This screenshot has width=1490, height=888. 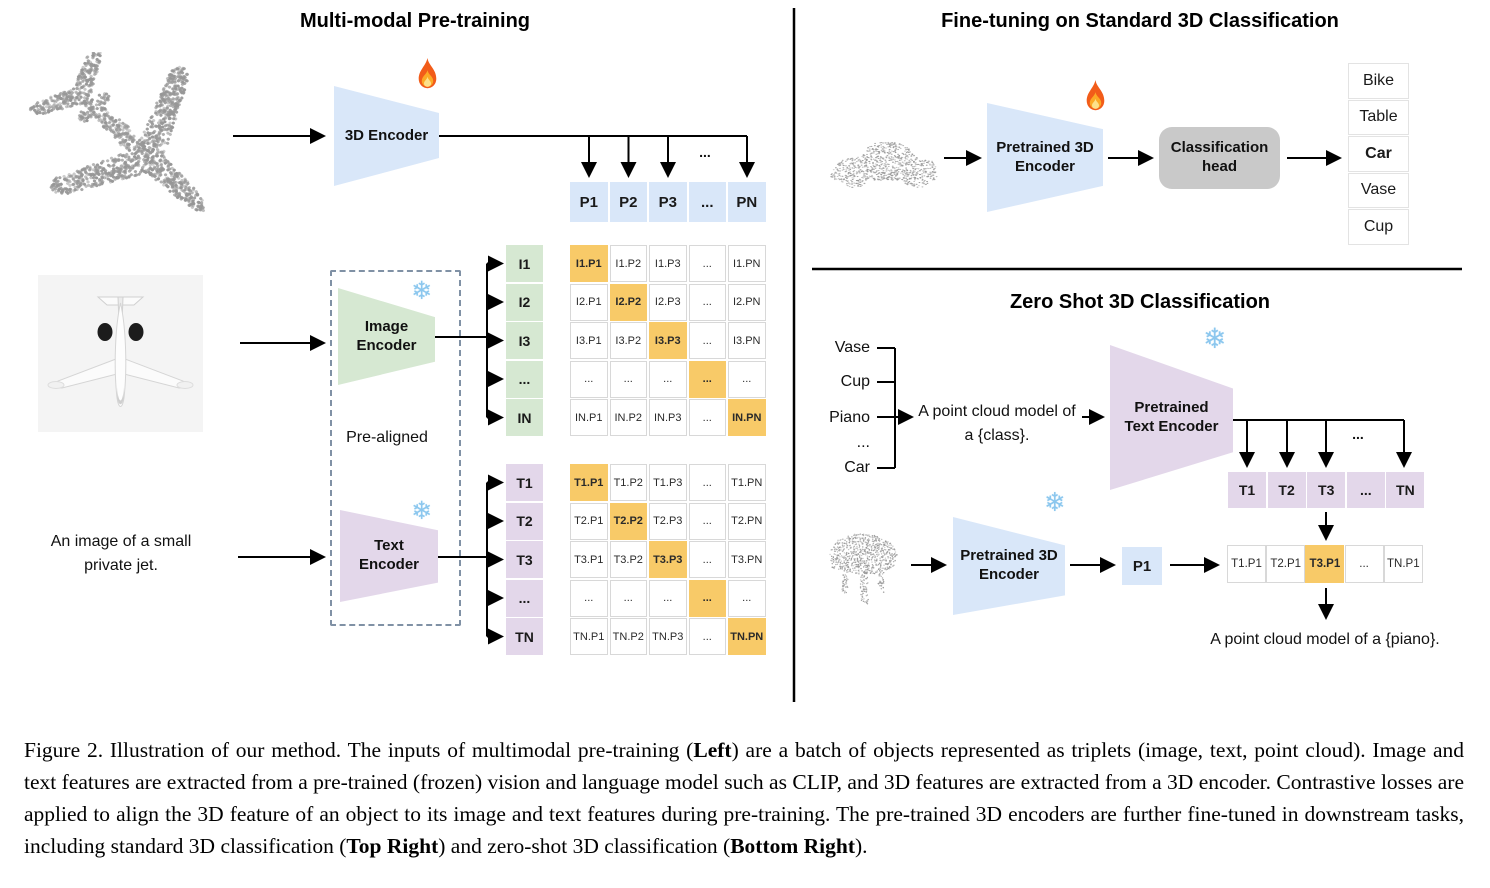 What do you see at coordinates (387, 437) in the screenshot?
I see `pre-aligned-label: Pre-aligned` at bounding box center [387, 437].